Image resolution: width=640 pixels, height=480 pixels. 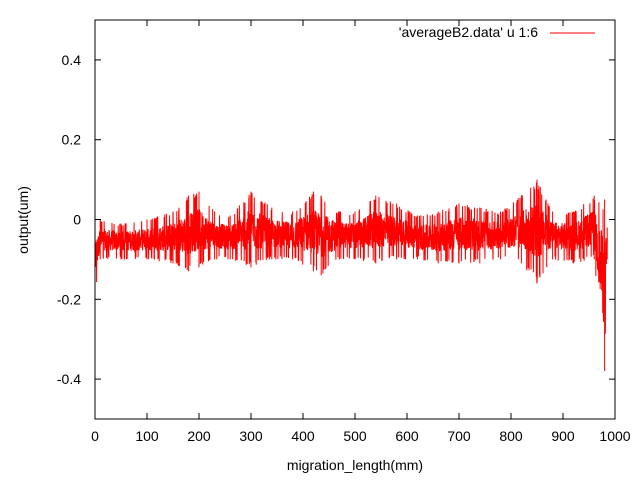 I want to click on x-tick-label: 700, so click(x=459, y=436).